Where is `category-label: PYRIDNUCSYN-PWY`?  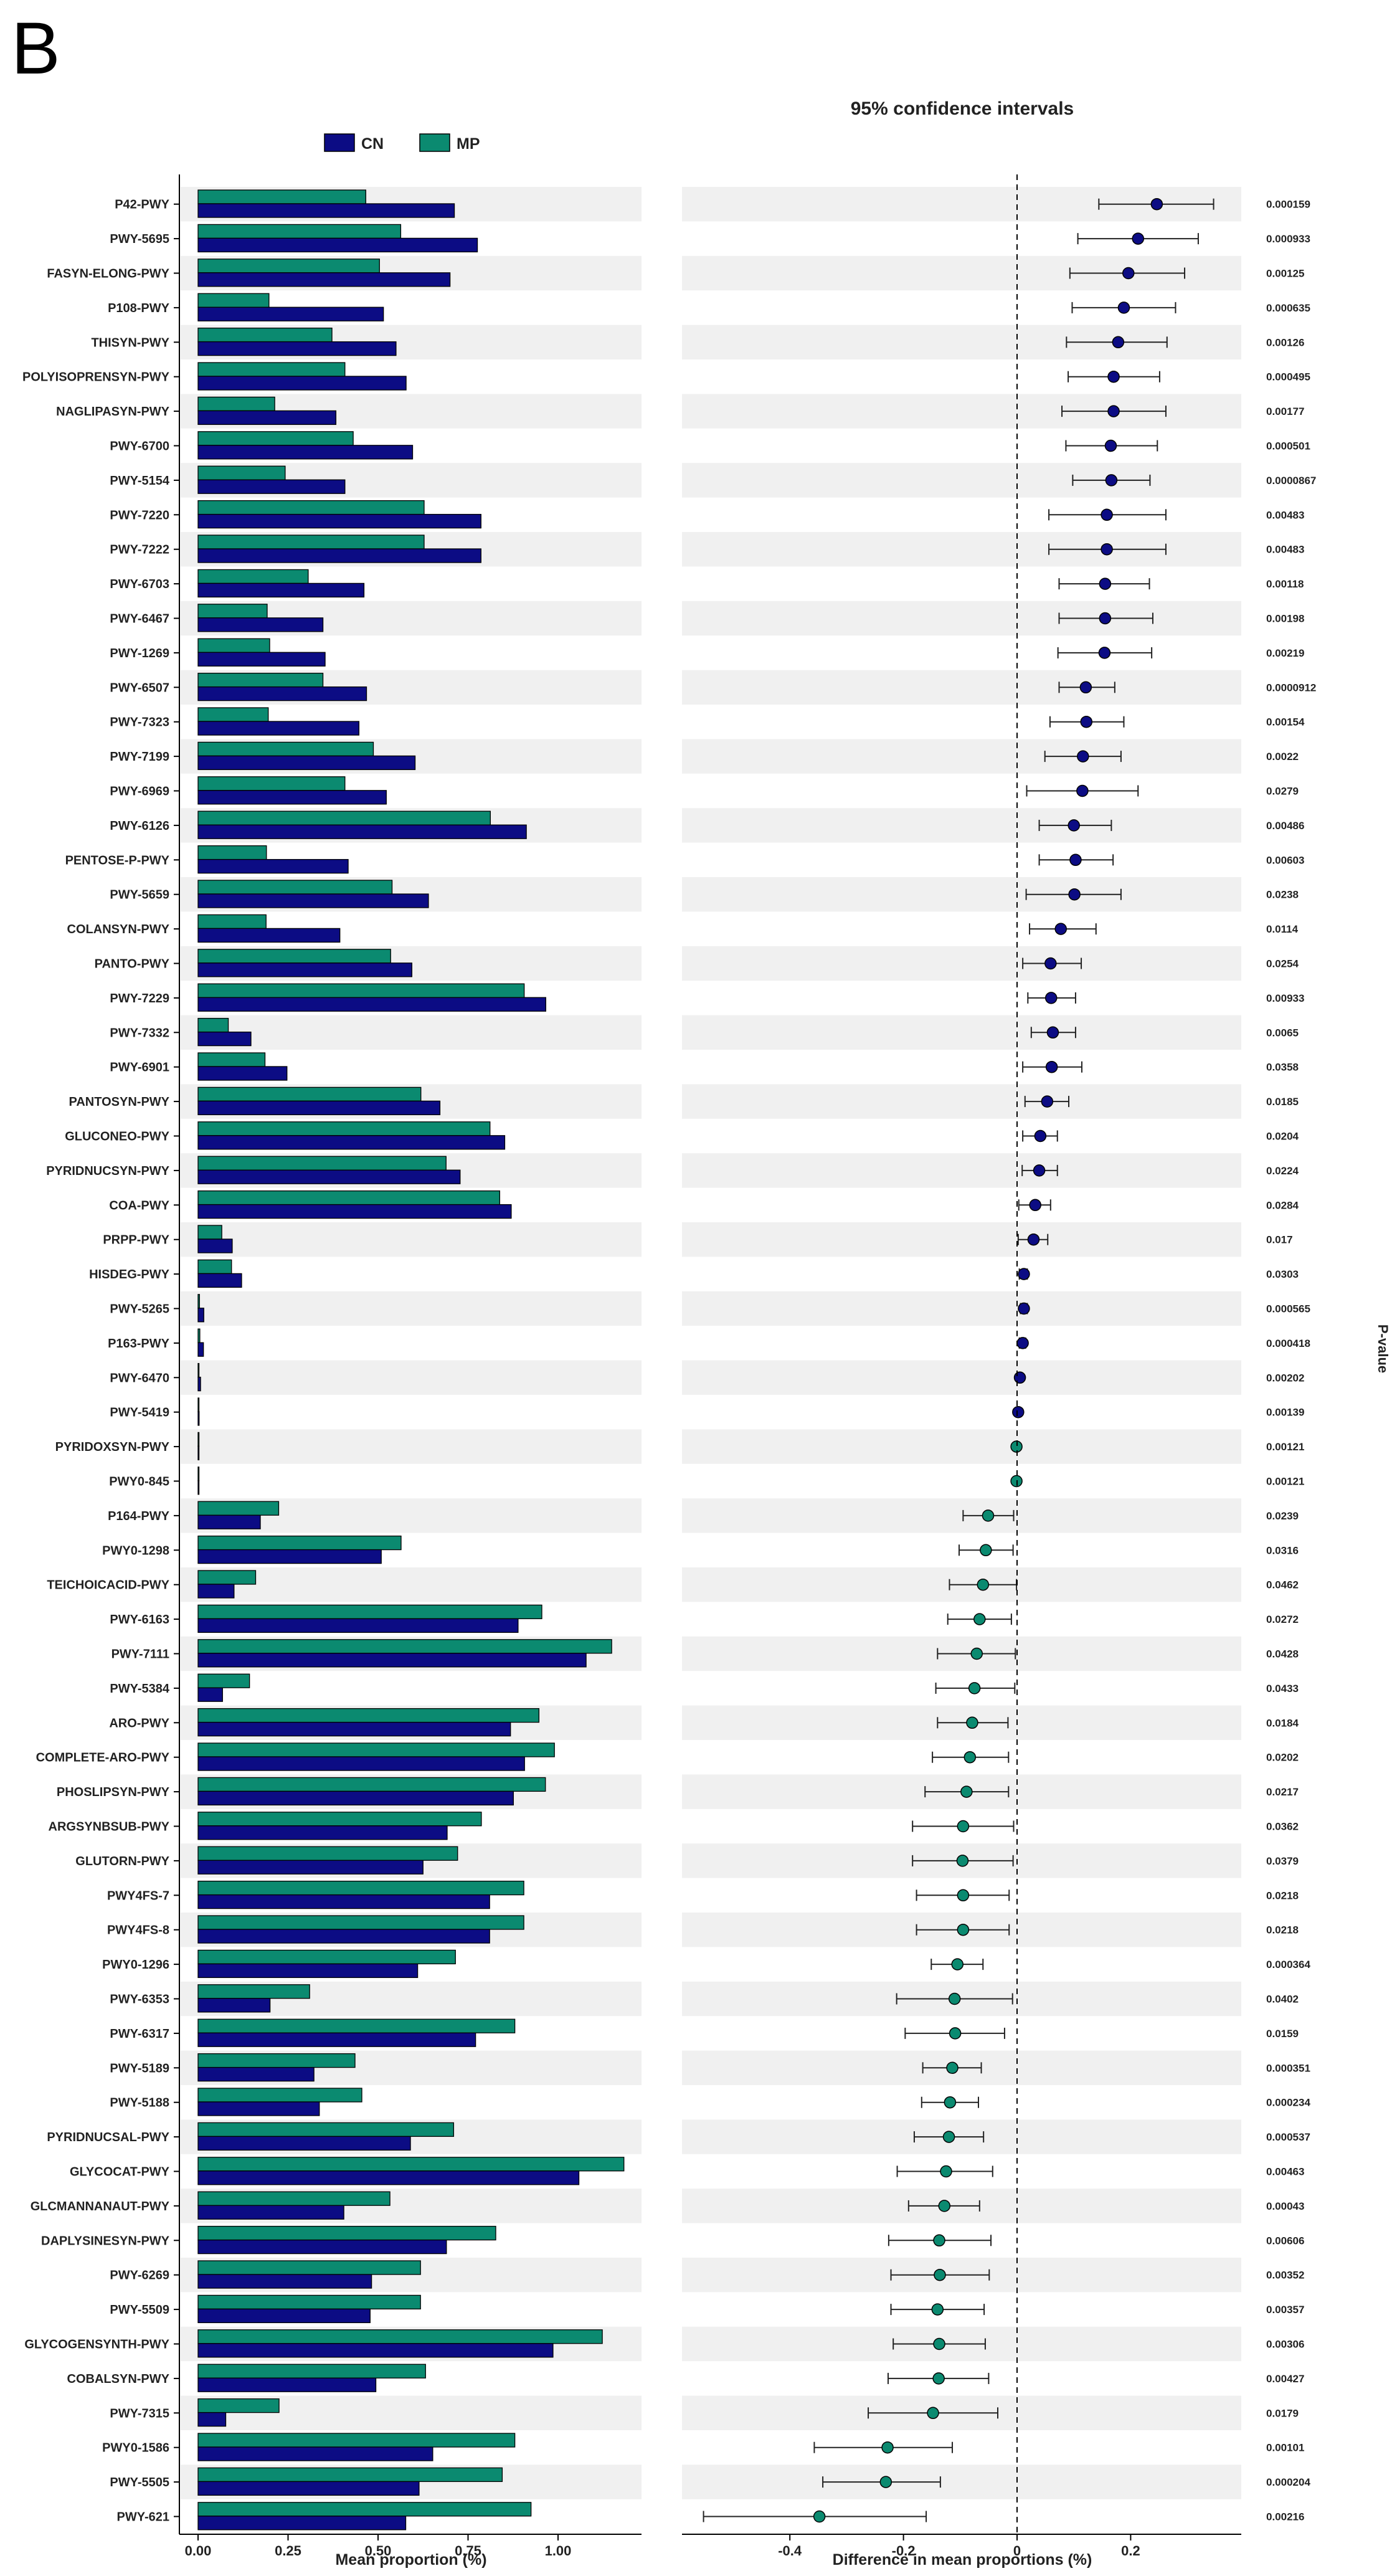
category-label: PYRIDNUCSYN-PWY is located at coordinates (107, 1171).